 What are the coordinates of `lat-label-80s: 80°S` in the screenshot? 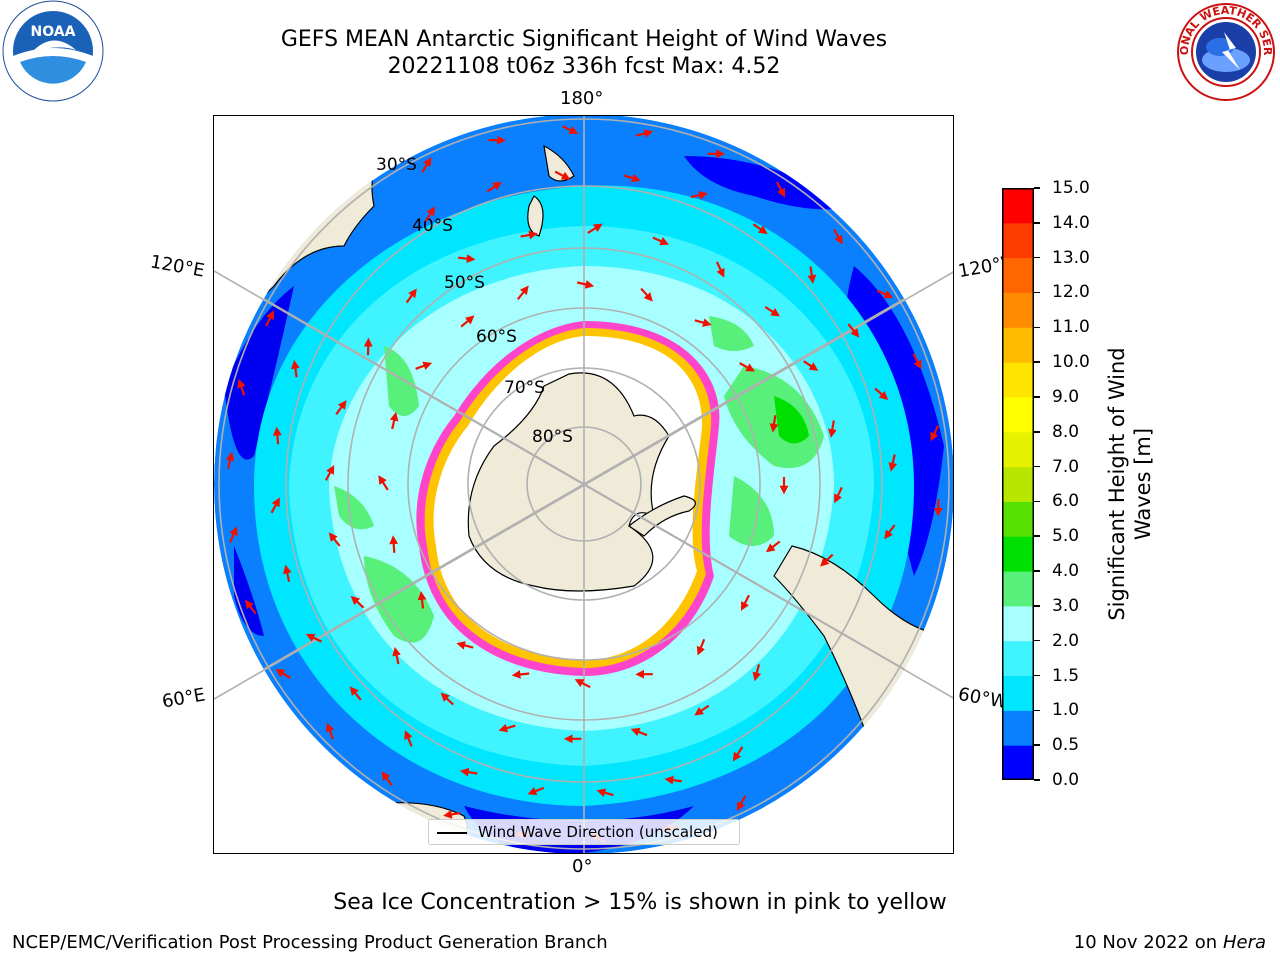 It's located at (552, 437).